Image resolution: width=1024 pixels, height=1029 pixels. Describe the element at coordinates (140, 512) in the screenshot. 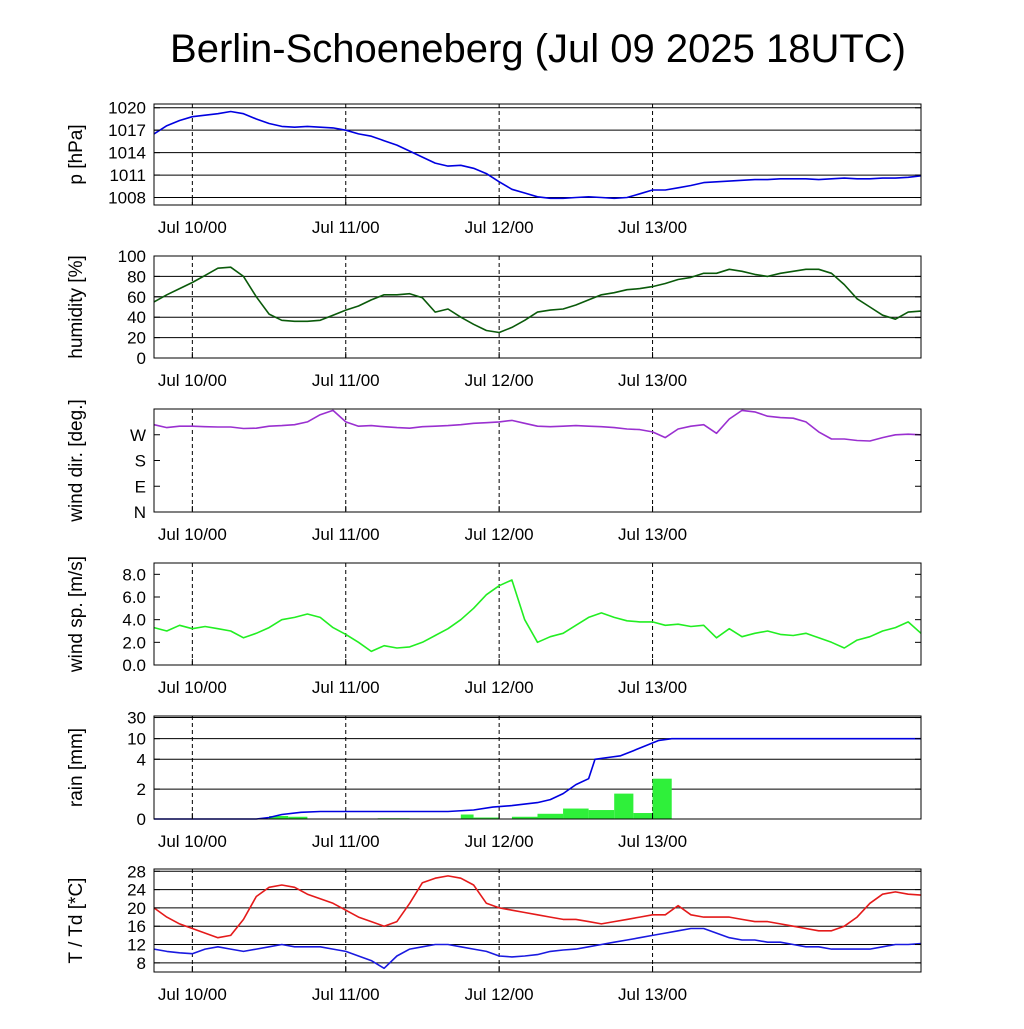

I see `y-tick-label: N` at that location.